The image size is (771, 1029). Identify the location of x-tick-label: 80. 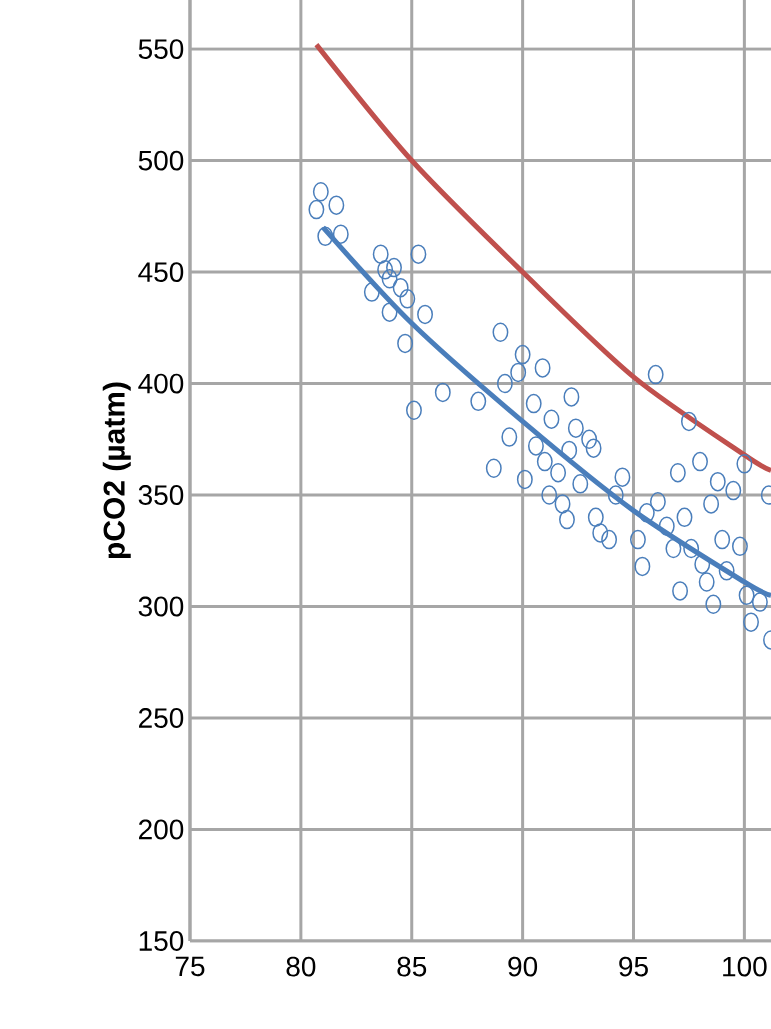
(301, 966).